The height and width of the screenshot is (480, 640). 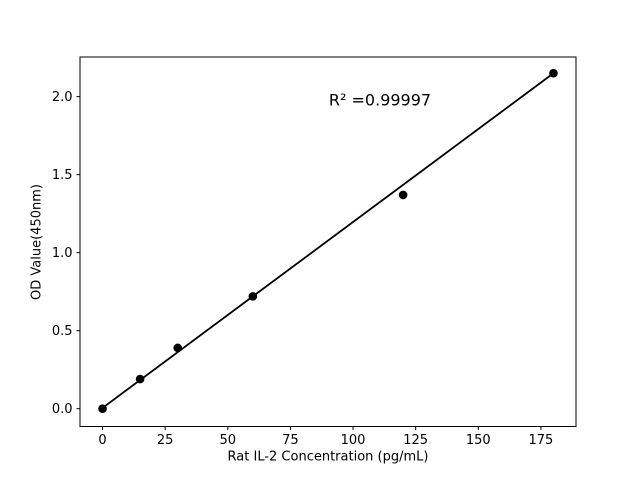 What do you see at coordinates (62, 331) in the screenshot?
I see `y-tick-label: 0.5` at bounding box center [62, 331].